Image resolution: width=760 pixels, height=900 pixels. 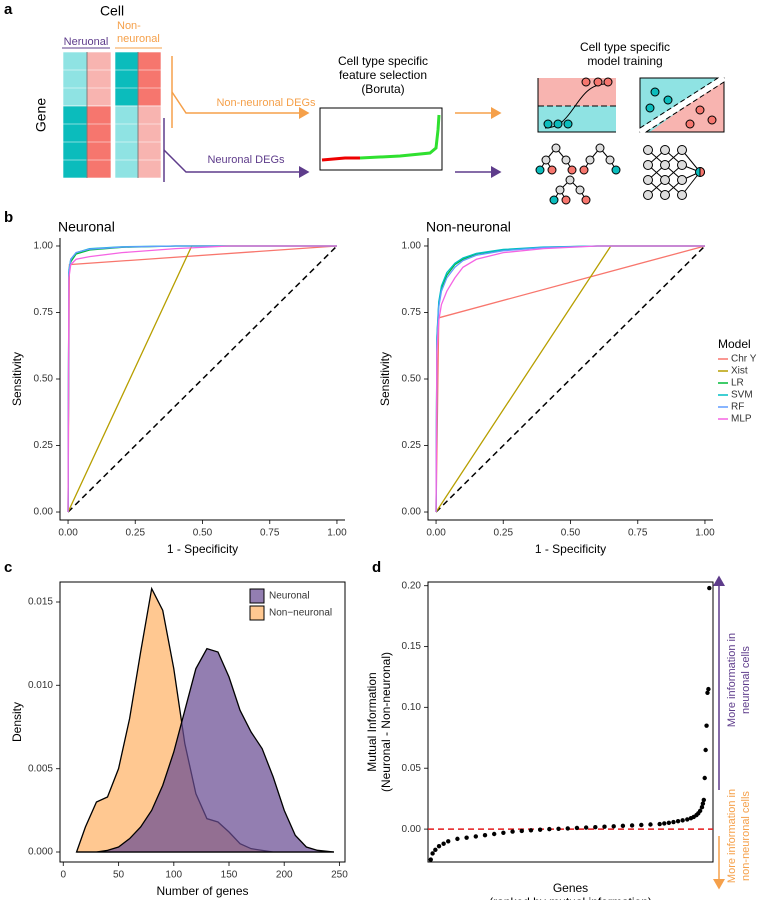 What do you see at coordinates (40, 685) in the screenshot?
I see `y-tick-label: 0.010` at bounding box center [40, 685].